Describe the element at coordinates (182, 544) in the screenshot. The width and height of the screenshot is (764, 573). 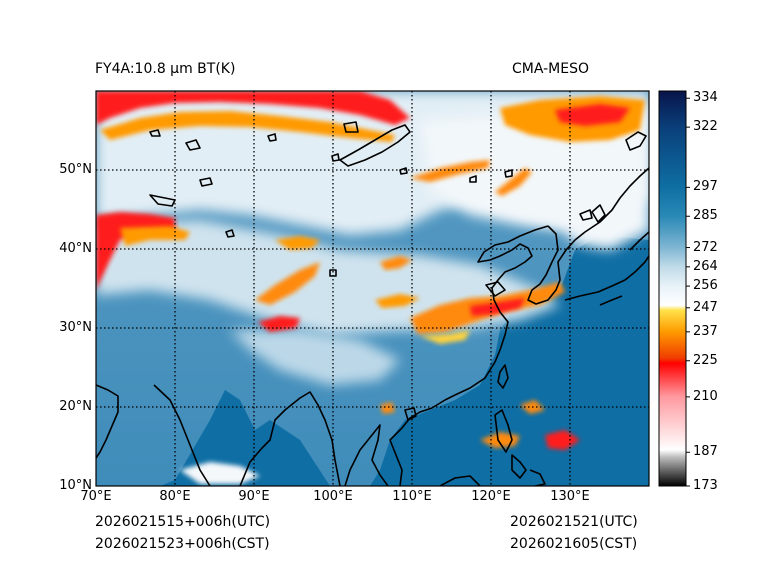
I see `footer-init-cst: 2026021523+006h(CST)` at that location.